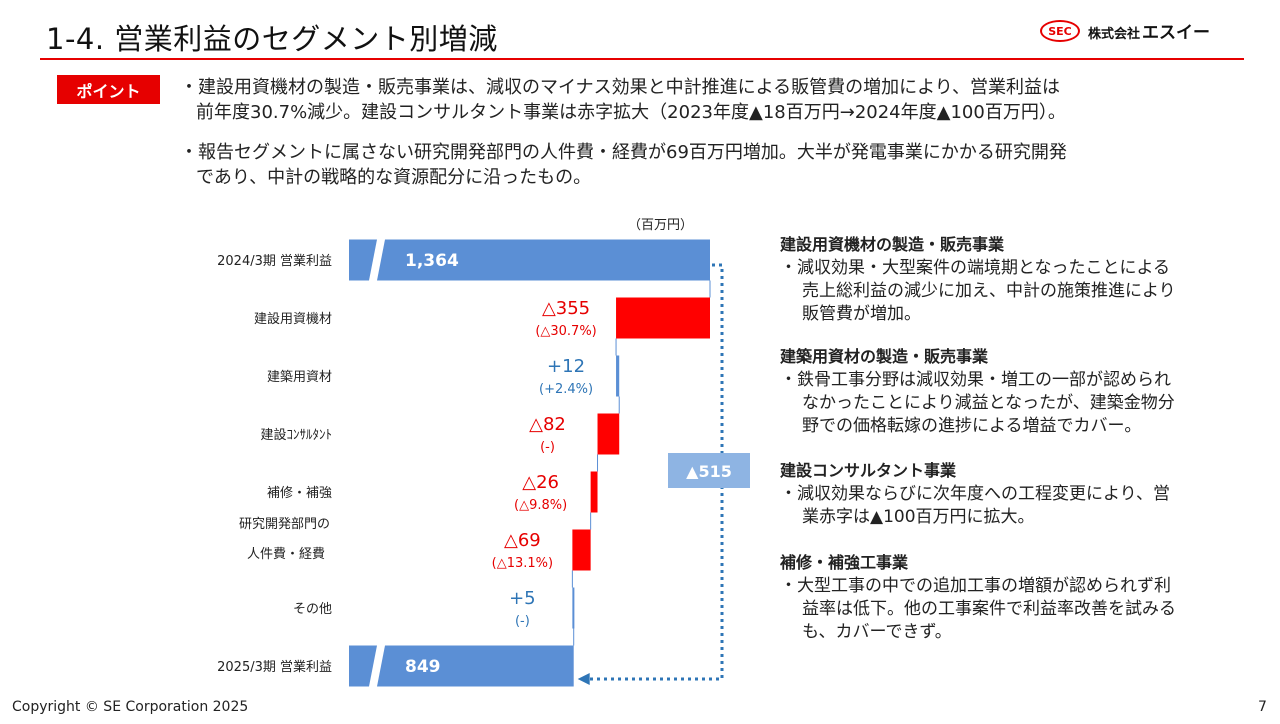 Image resolution: width=1280 pixels, height=724 pixels. What do you see at coordinates (1114, 34) in the screenshot?
I see `company-prefix: 株式会社` at bounding box center [1114, 34].